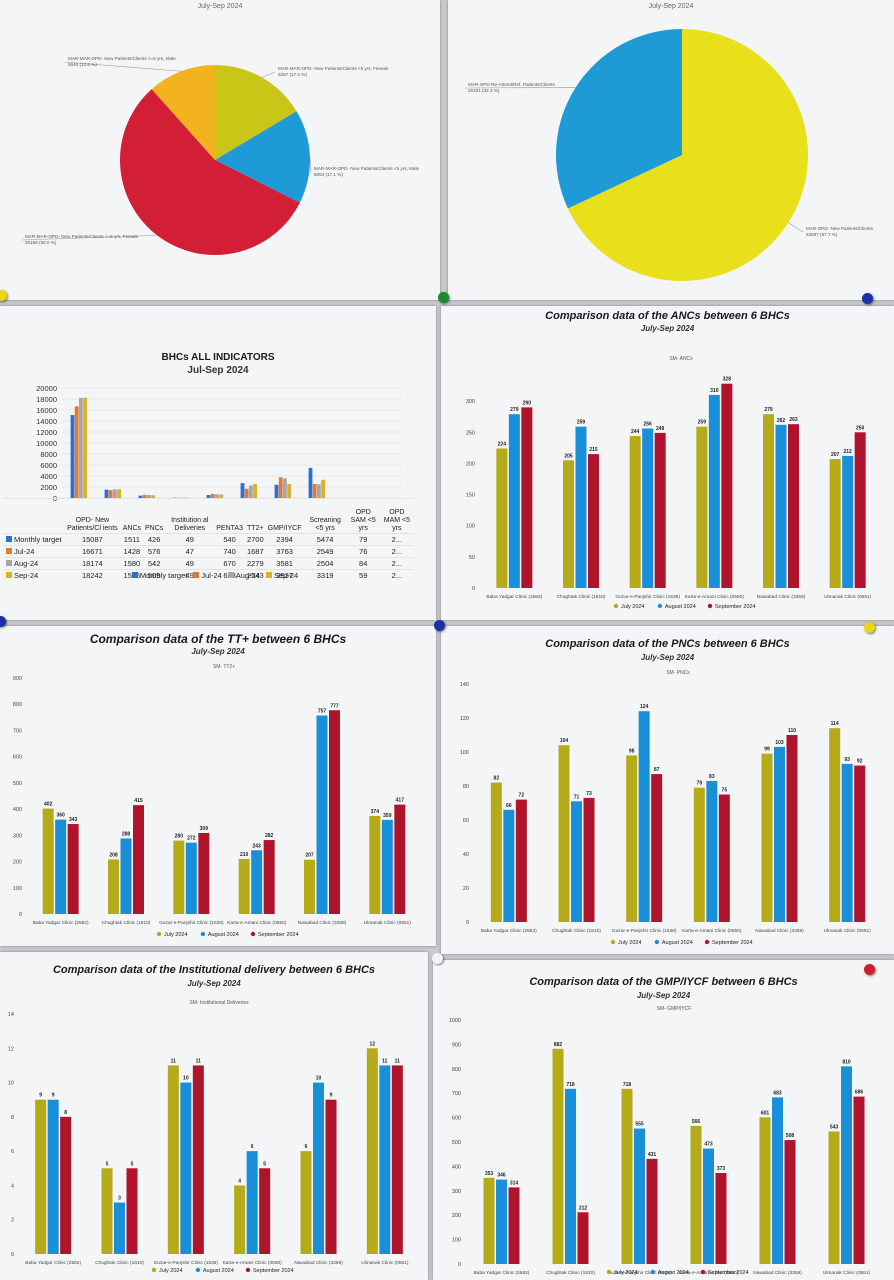  What do you see at coordinates (470, 433) in the screenshot?
I see `y-tick-label: 250` at bounding box center [470, 433].